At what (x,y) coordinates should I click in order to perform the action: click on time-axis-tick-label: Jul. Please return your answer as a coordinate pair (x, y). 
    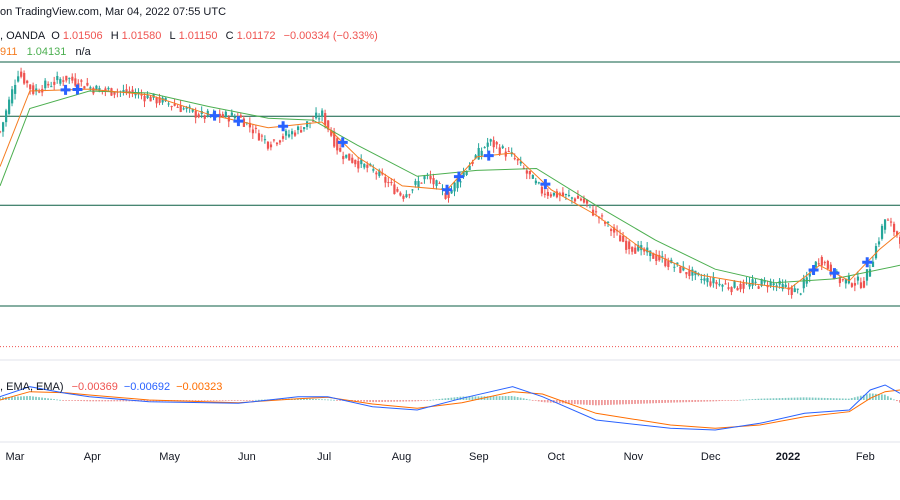
    Looking at the image, I should click on (324, 457).